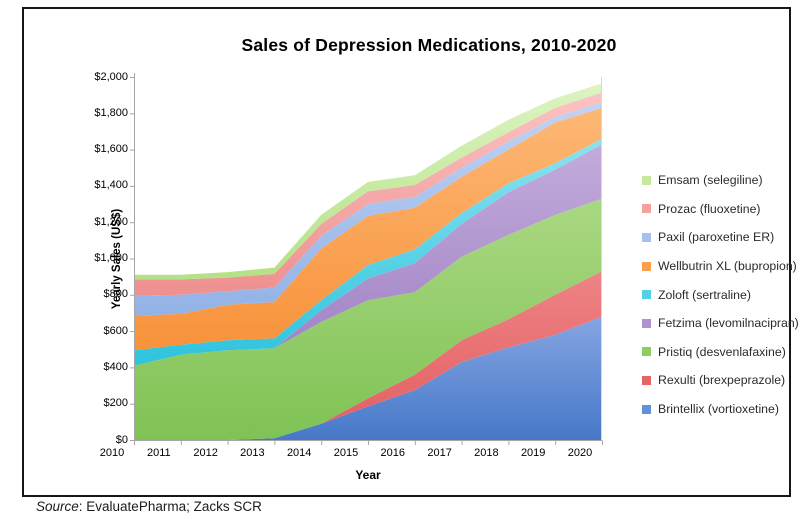  Describe the element at coordinates (121, 439) in the screenshot. I see `y-tick-label: $0` at that location.